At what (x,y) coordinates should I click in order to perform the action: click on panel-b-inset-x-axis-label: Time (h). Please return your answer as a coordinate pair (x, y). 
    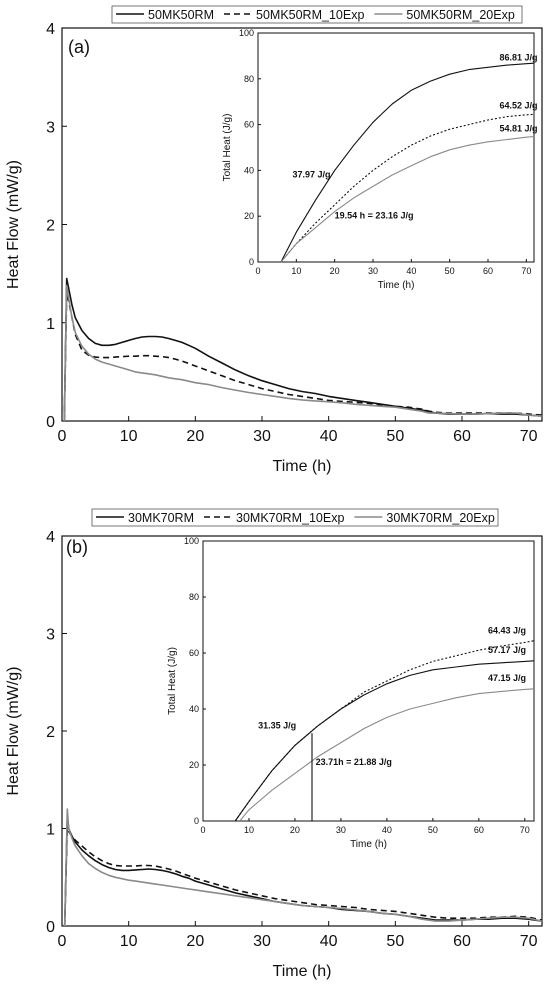
    Looking at the image, I should click on (368, 844).